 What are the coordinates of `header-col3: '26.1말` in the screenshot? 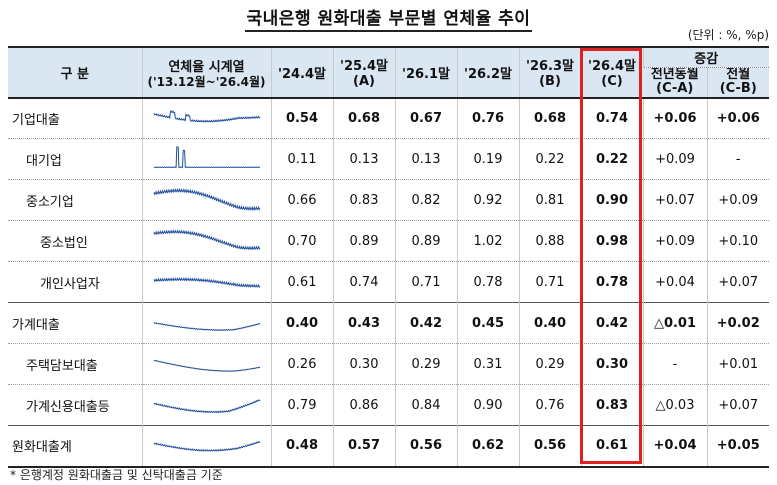 It's located at (425, 72).